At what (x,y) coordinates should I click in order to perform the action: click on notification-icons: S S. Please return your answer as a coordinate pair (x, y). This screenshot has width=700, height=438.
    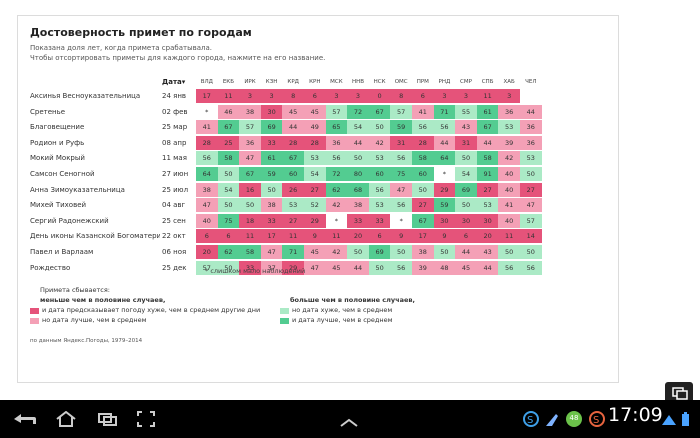
    Looking at the image, I should click on (564, 419).